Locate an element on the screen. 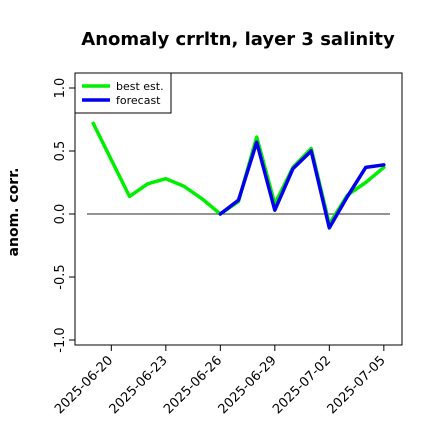 The width and height of the screenshot is (440, 440). y-tick-label: -1.0 is located at coordinates (60, 339).